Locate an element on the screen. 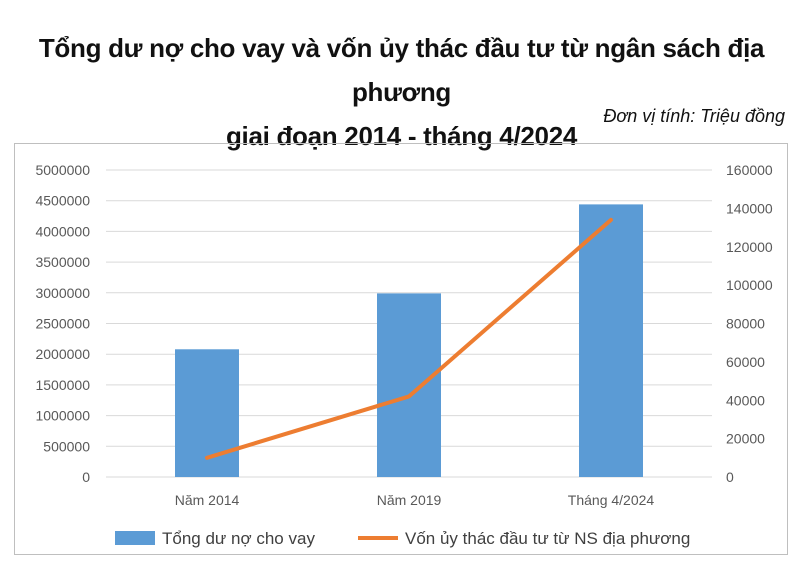  y-right-tick-label: 20000 is located at coordinates (745, 439).